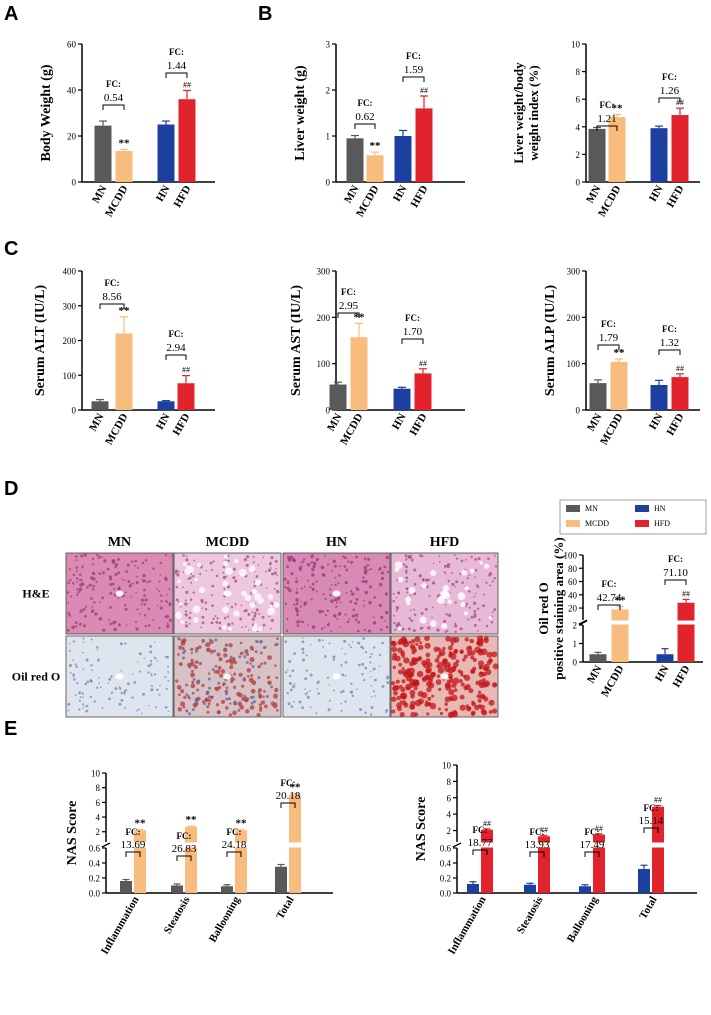 The image size is (711, 1015). Describe the element at coordinates (103, 153) in the screenshot. I see `bar-MN` at that location.